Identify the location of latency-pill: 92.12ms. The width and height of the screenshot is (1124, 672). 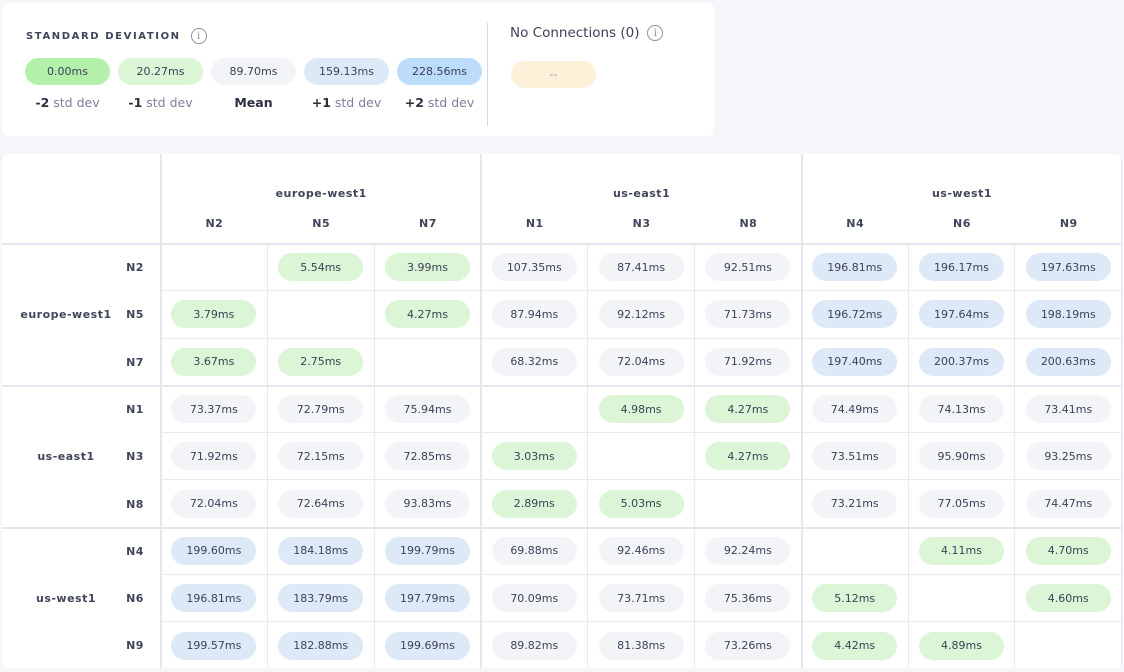
(641, 314).